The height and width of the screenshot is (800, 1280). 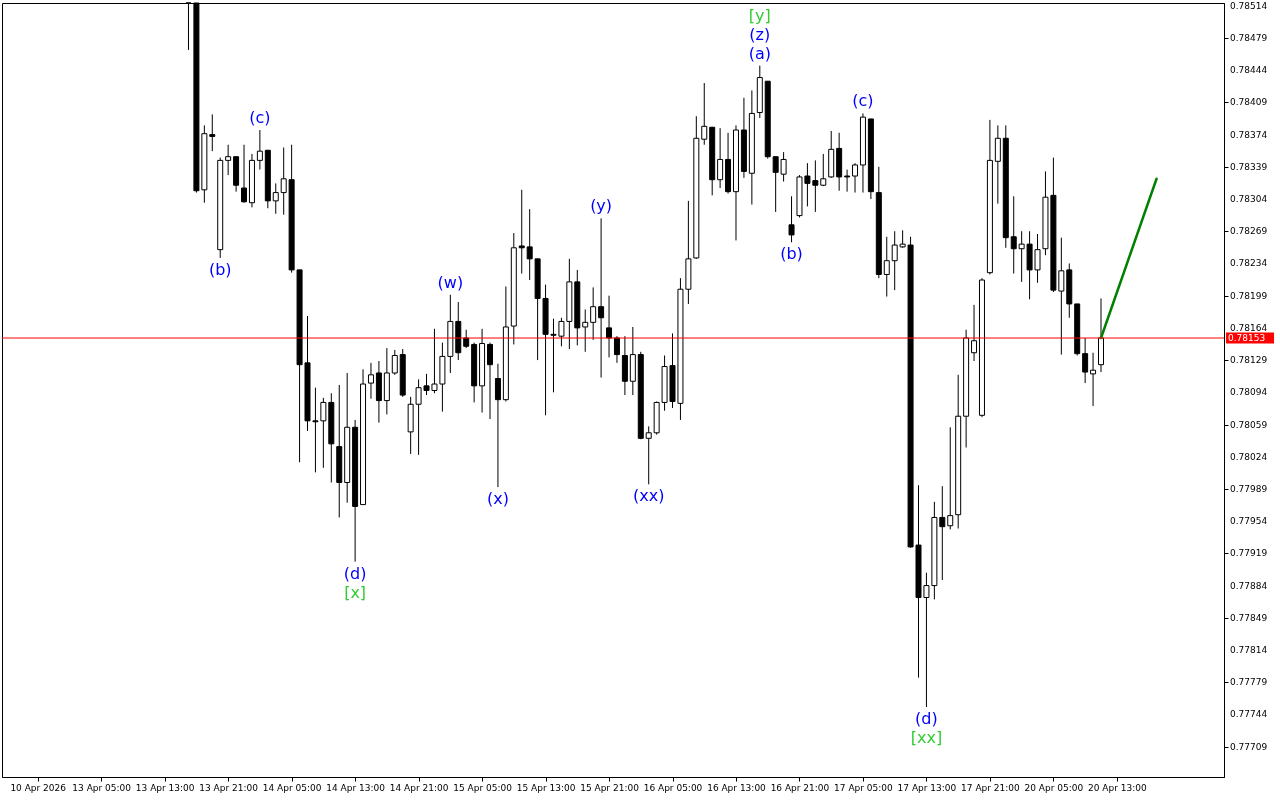 I want to click on annotation: [x], so click(x=355, y=592).